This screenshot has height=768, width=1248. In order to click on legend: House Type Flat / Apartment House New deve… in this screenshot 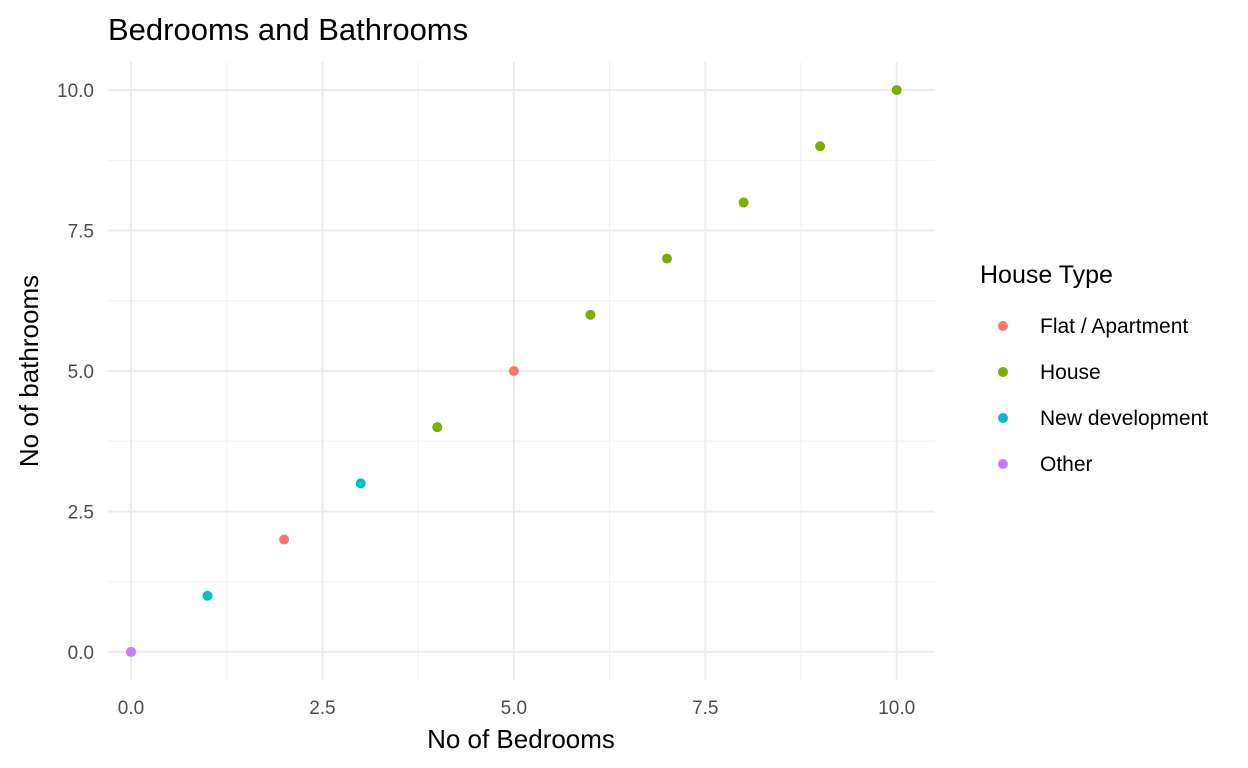, I will do `click(1094, 368)`.